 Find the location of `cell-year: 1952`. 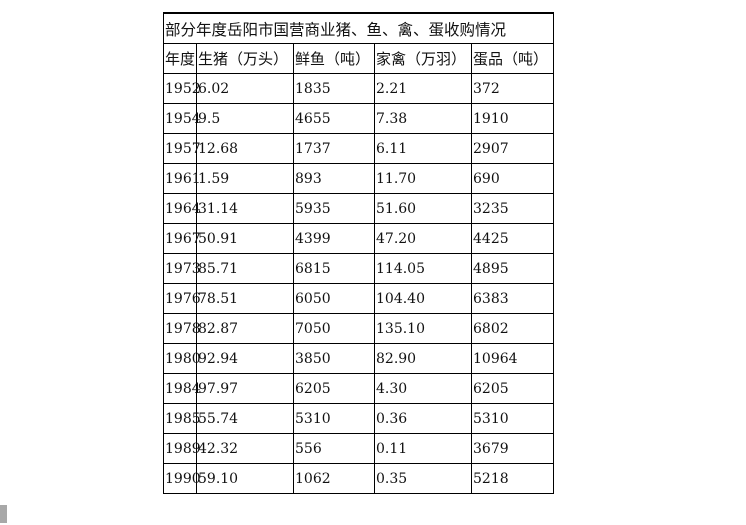

cell-year: 1952 is located at coordinates (182, 88).